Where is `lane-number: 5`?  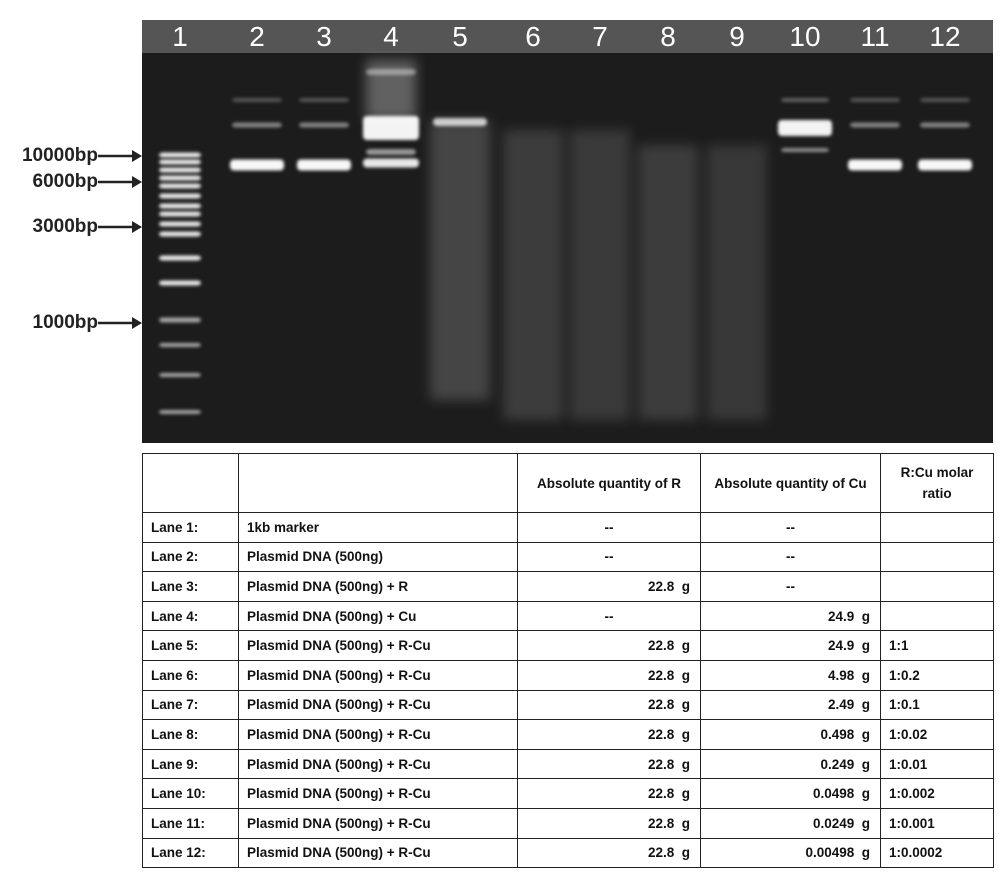 lane-number: 5 is located at coordinates (460, 36).